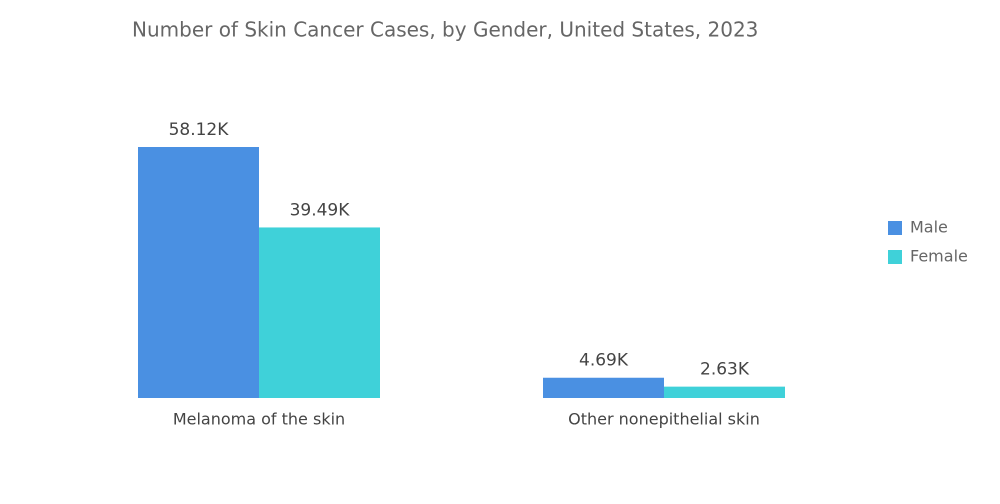 The image size is (1000, 504). What do you see at coordinates (320, 210) in the screenshot?
I see `data-label: 39.49K` at bounding box center [320, 210].